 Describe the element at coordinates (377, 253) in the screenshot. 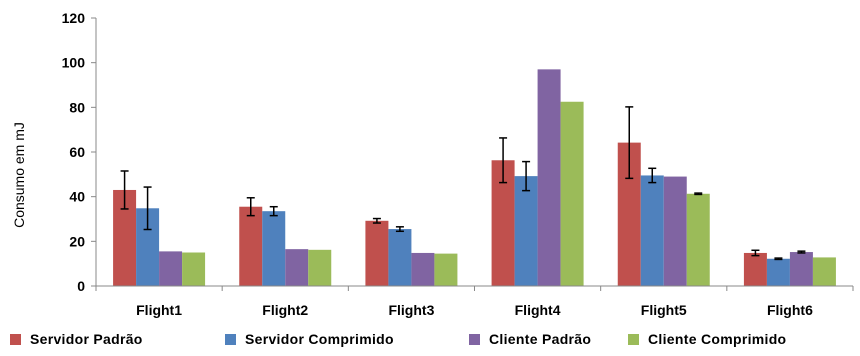

I see `bar-1-flight3` at that location.